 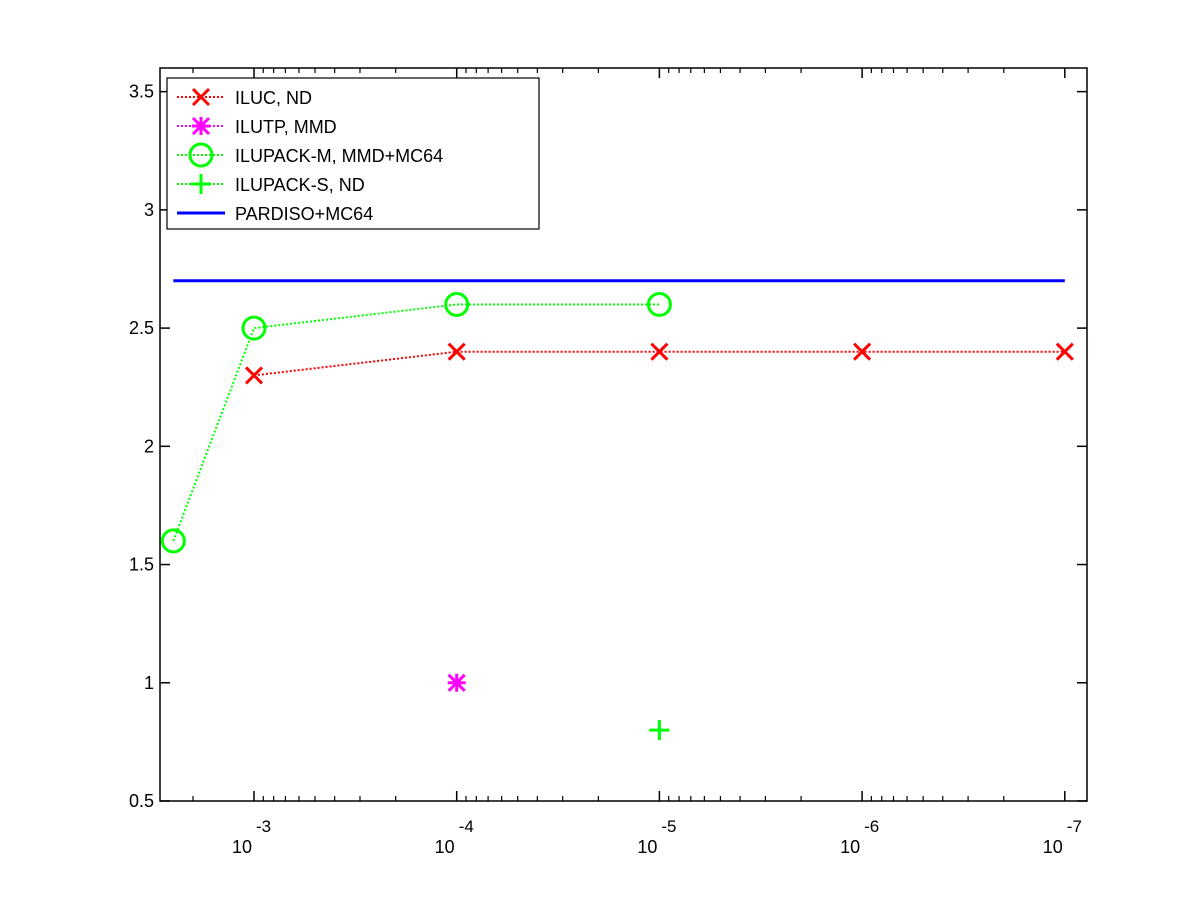 What do you see at coordinates (286, 127) in the screenshot?
I see `legend-label: ILUTP, MMD` at bounding box center [286, 127].